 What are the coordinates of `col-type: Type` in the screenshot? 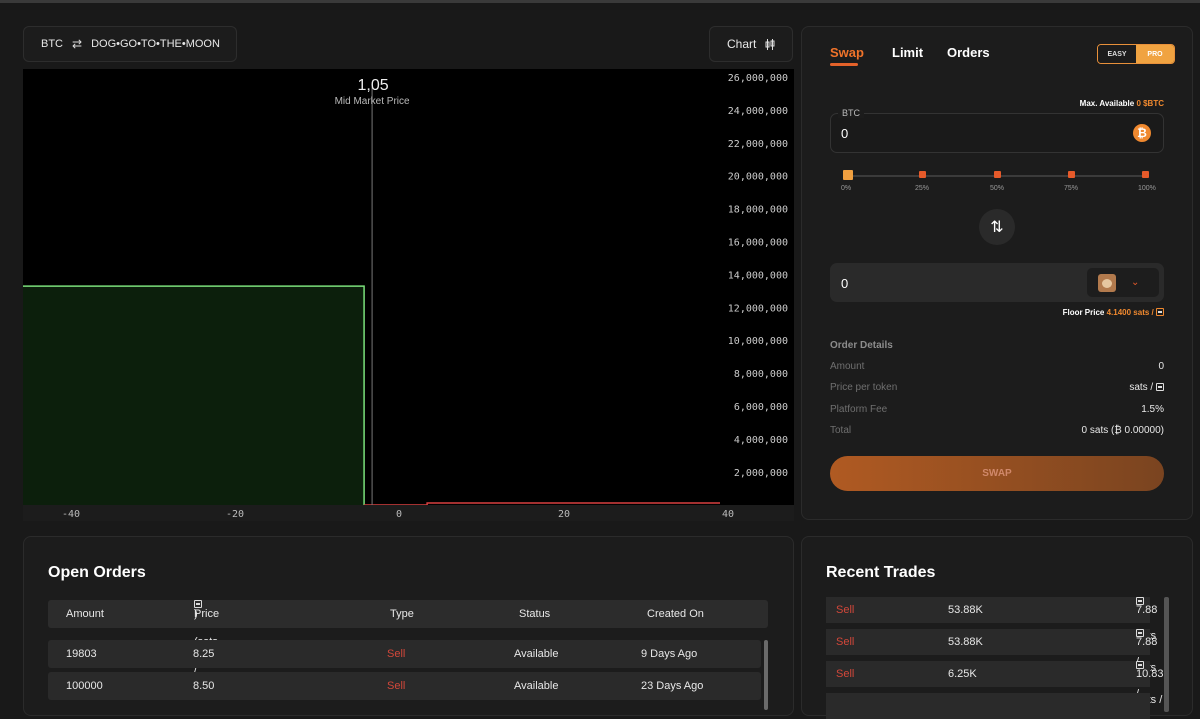 It's located at (402, 614).